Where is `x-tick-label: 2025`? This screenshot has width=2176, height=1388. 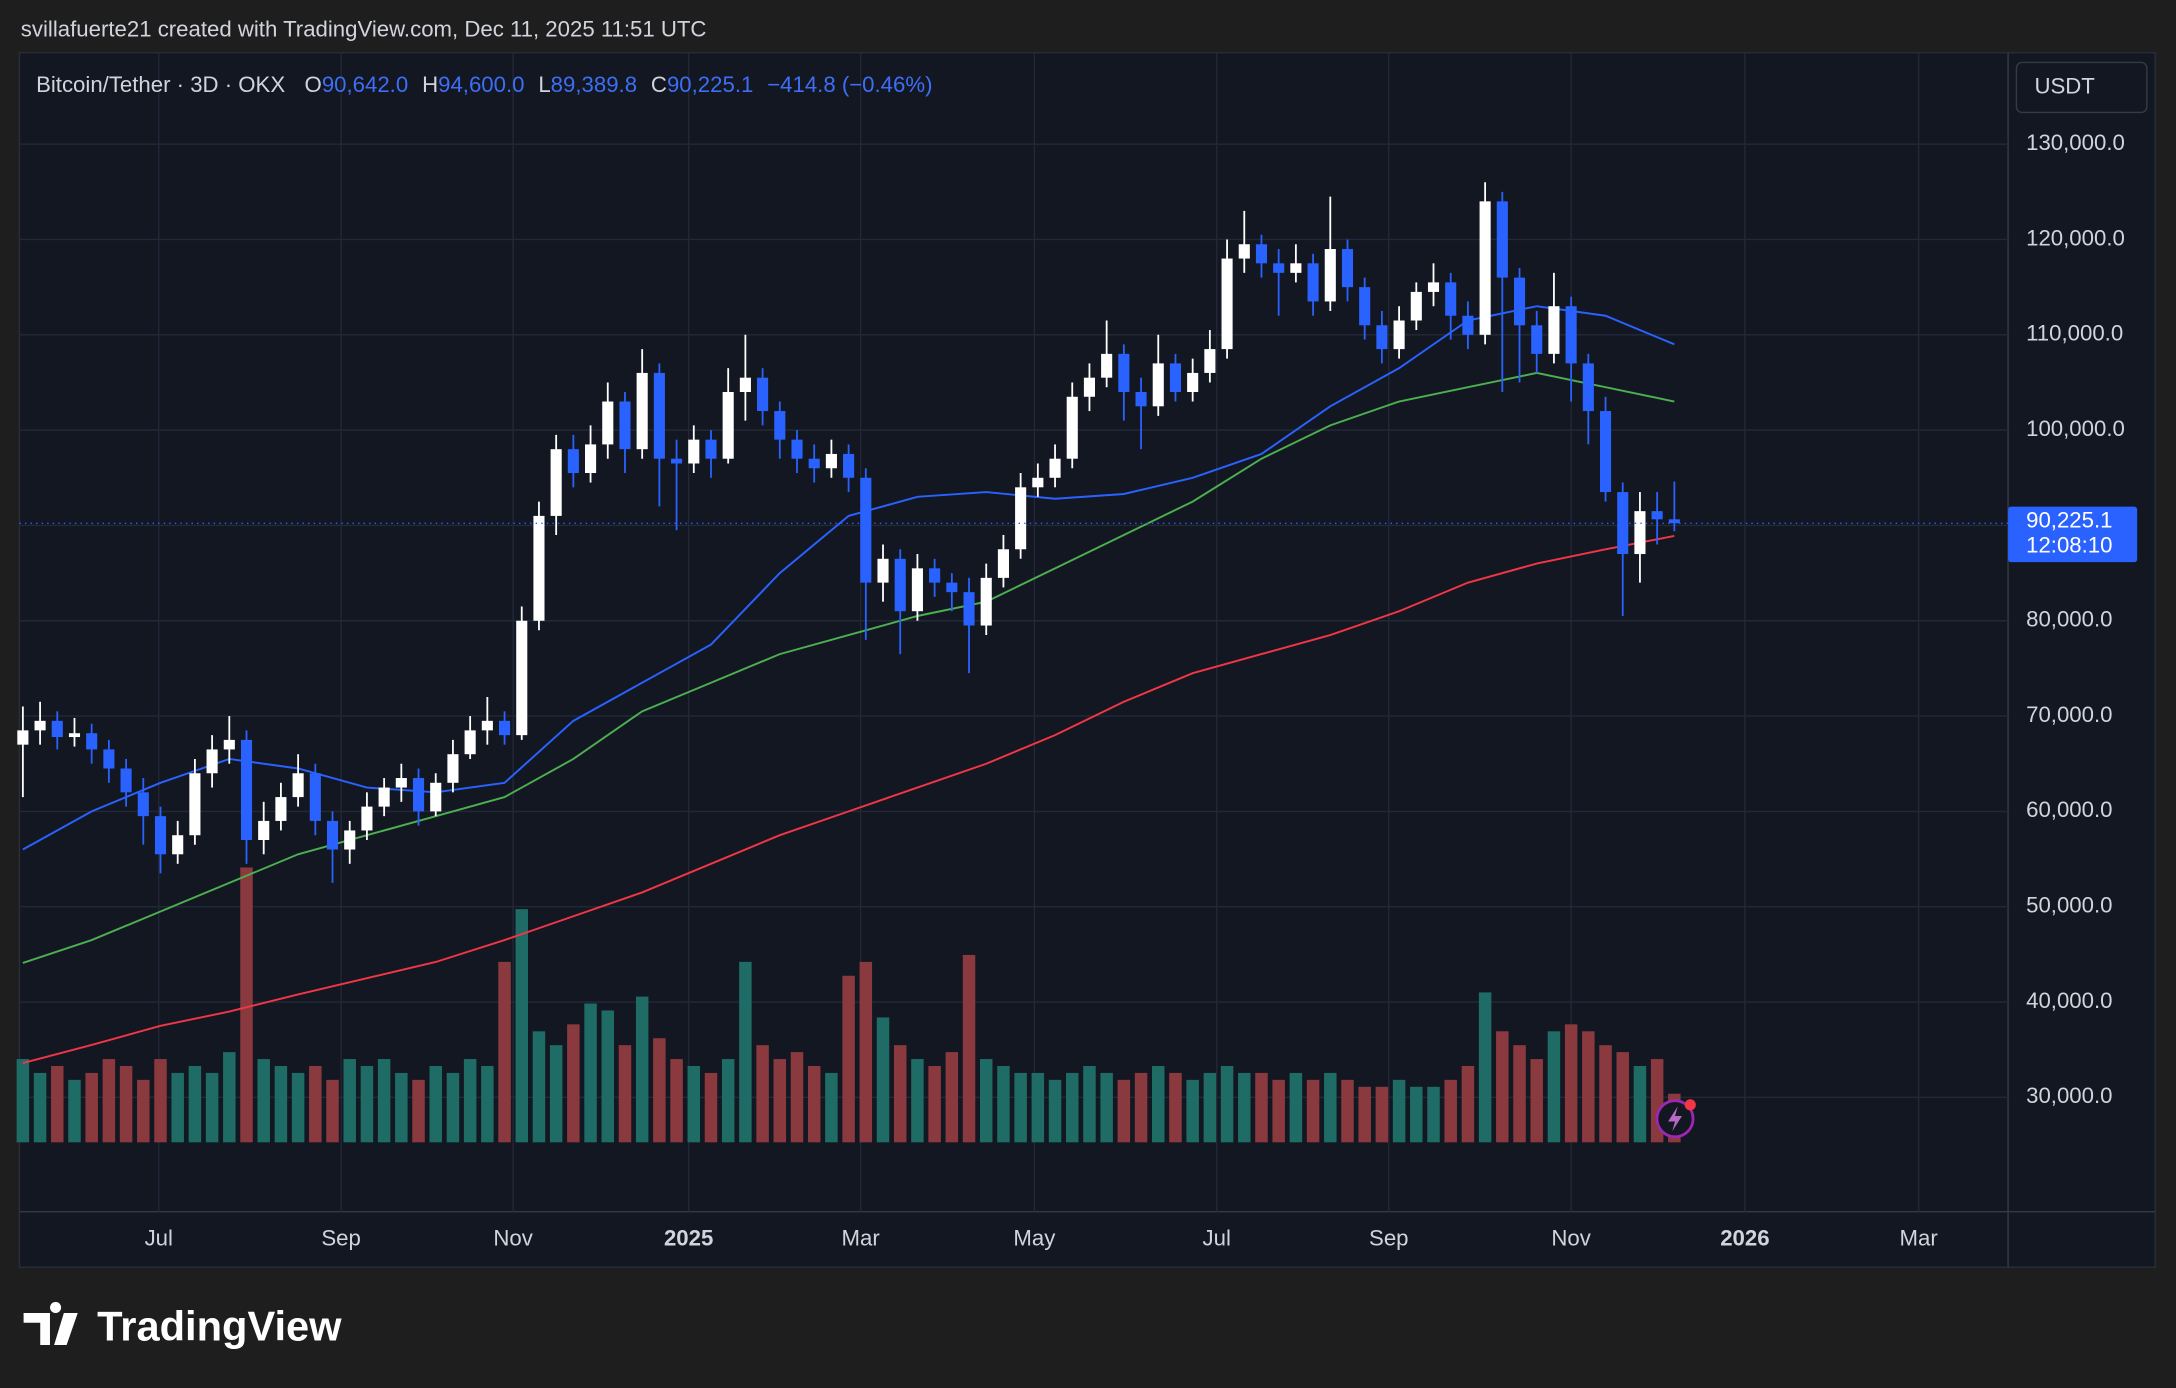 x-tick-label: 2025 is located at coordinates (688, 1237).